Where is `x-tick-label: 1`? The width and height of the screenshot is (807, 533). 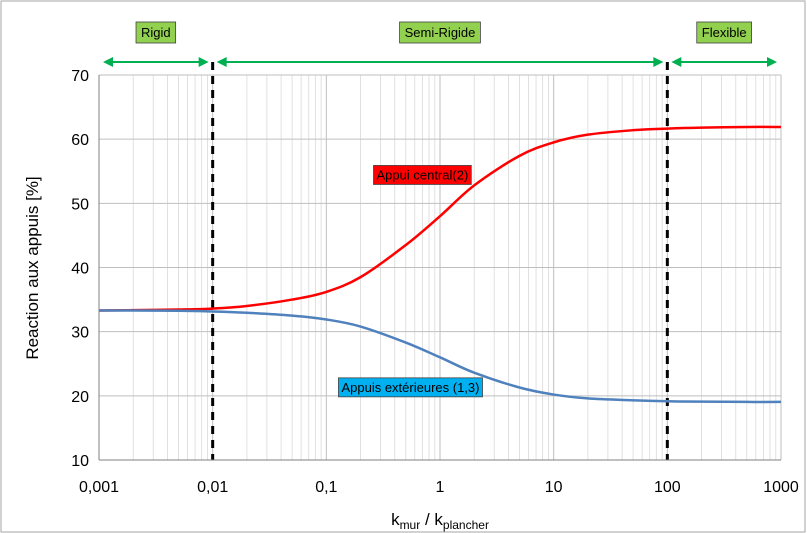 x-tick-label: 1 is located at coordinates (440, 487).